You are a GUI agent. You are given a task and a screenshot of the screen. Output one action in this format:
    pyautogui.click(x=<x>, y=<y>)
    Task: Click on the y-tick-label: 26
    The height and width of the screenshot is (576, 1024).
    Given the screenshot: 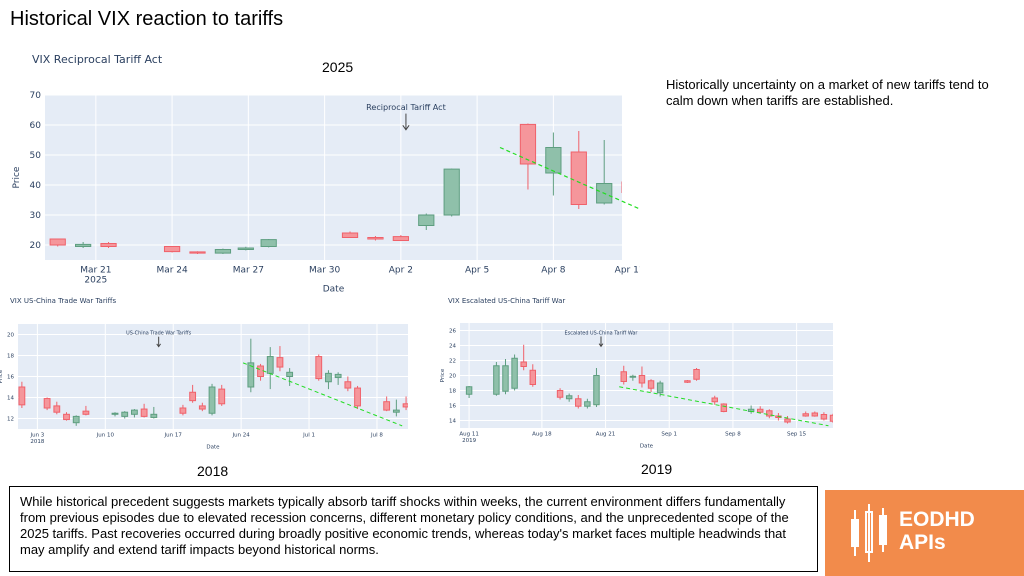 What is the action you would take?
    pyautogui.click(x=452, y=331)
    